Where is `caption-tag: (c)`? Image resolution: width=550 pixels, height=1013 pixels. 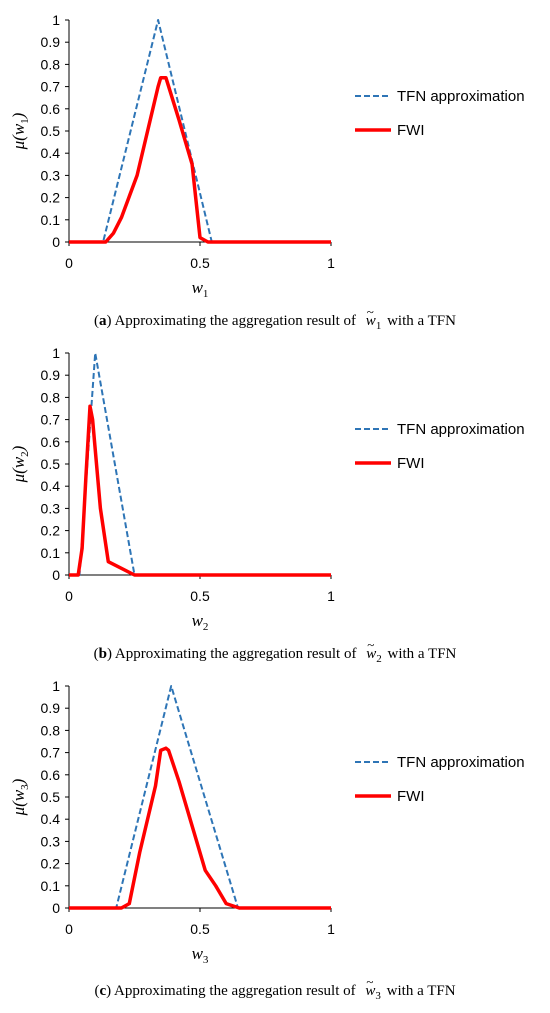 caption-tag: (c) is located at coordinates (103, 991).